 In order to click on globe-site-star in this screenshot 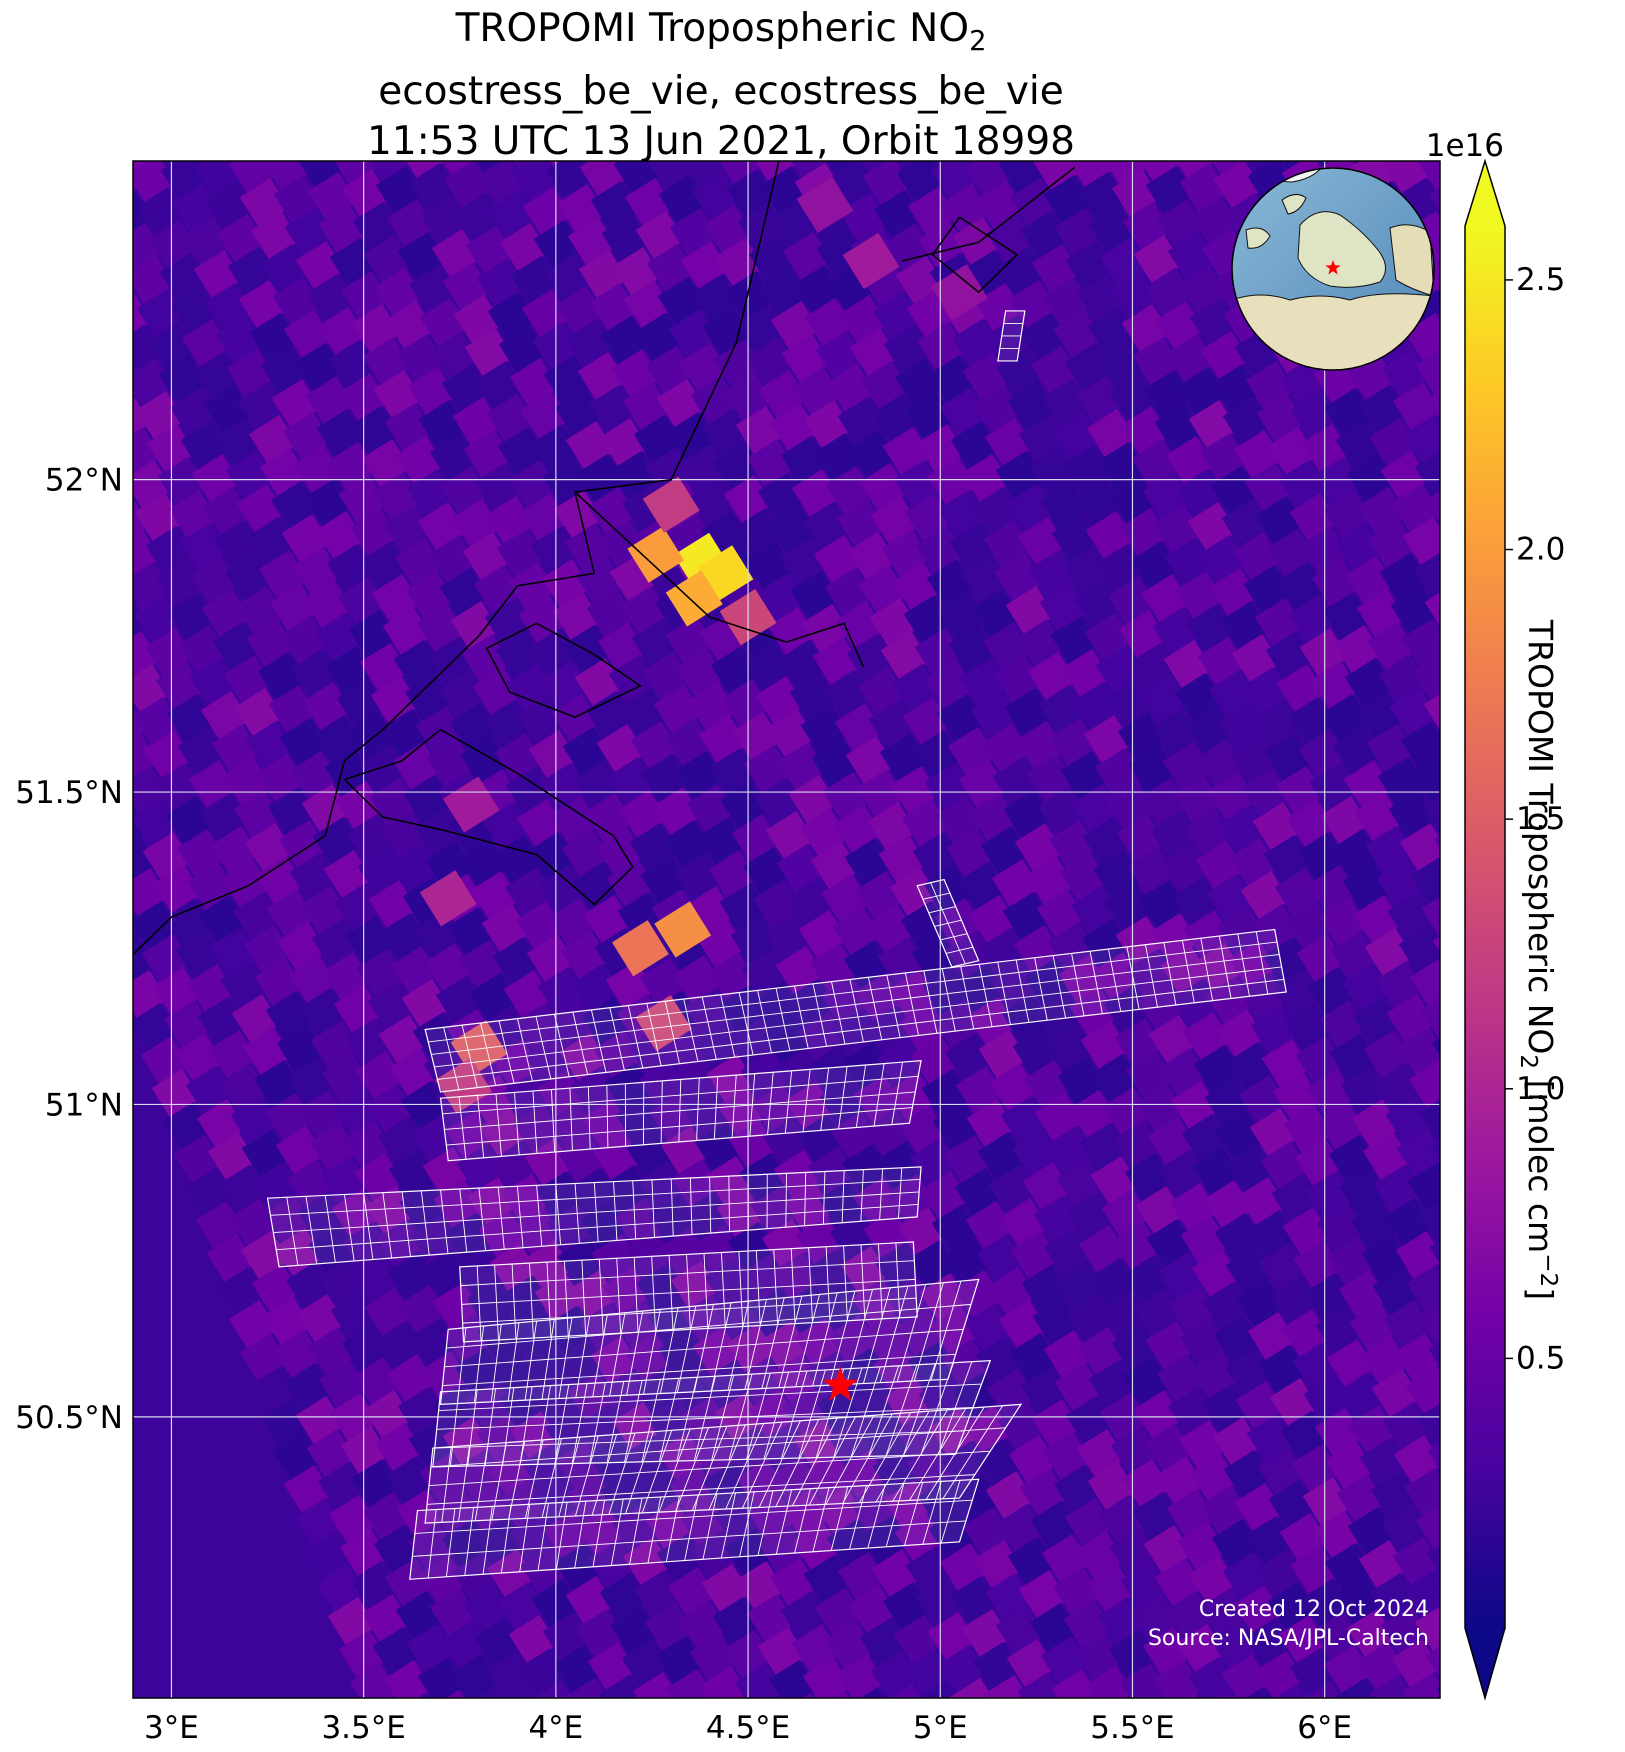, I will do `click(1333, 267)`.